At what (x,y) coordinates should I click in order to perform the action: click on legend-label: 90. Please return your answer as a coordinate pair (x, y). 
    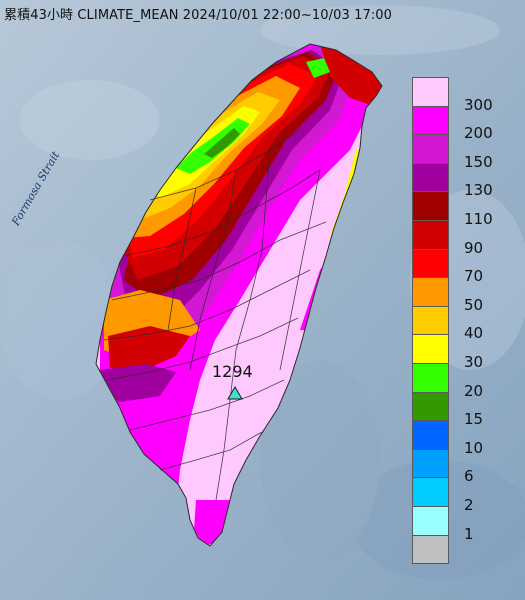
    Looking at the image, I should click on (474, 247).